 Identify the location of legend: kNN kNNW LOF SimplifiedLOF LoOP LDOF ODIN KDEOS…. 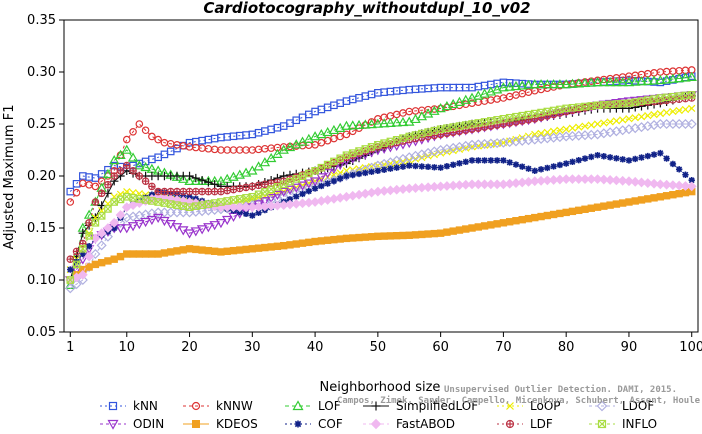
(378, 415).